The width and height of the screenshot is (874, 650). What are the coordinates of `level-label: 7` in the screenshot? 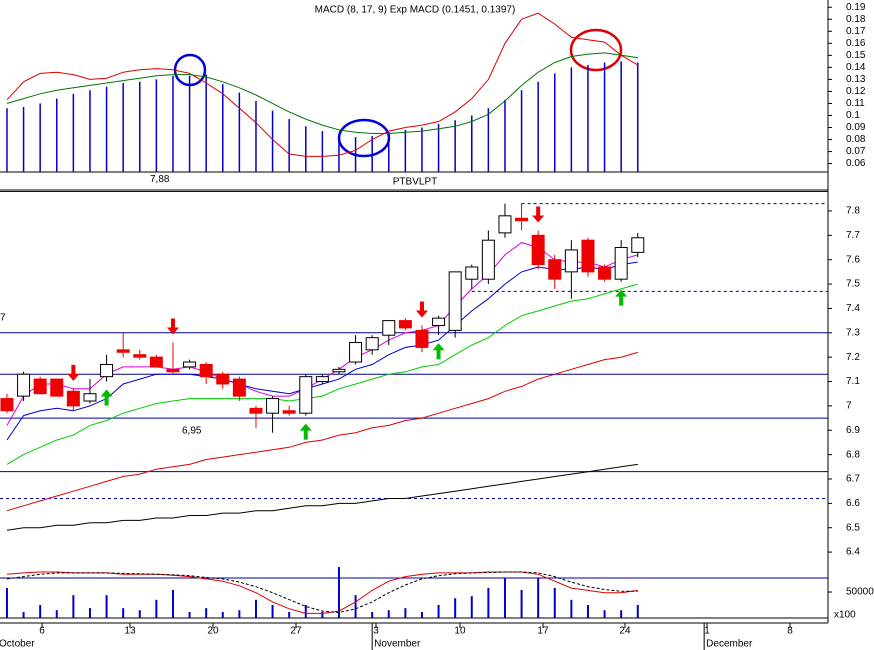 It's located at (3, 317).